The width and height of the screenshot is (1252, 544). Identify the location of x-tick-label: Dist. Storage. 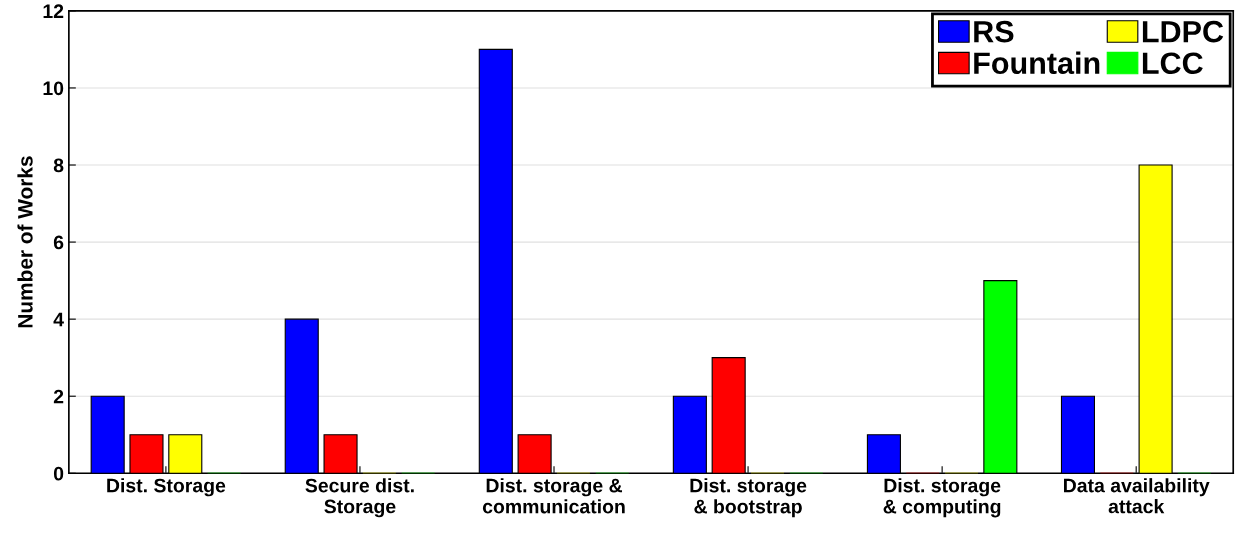
(166, 487).